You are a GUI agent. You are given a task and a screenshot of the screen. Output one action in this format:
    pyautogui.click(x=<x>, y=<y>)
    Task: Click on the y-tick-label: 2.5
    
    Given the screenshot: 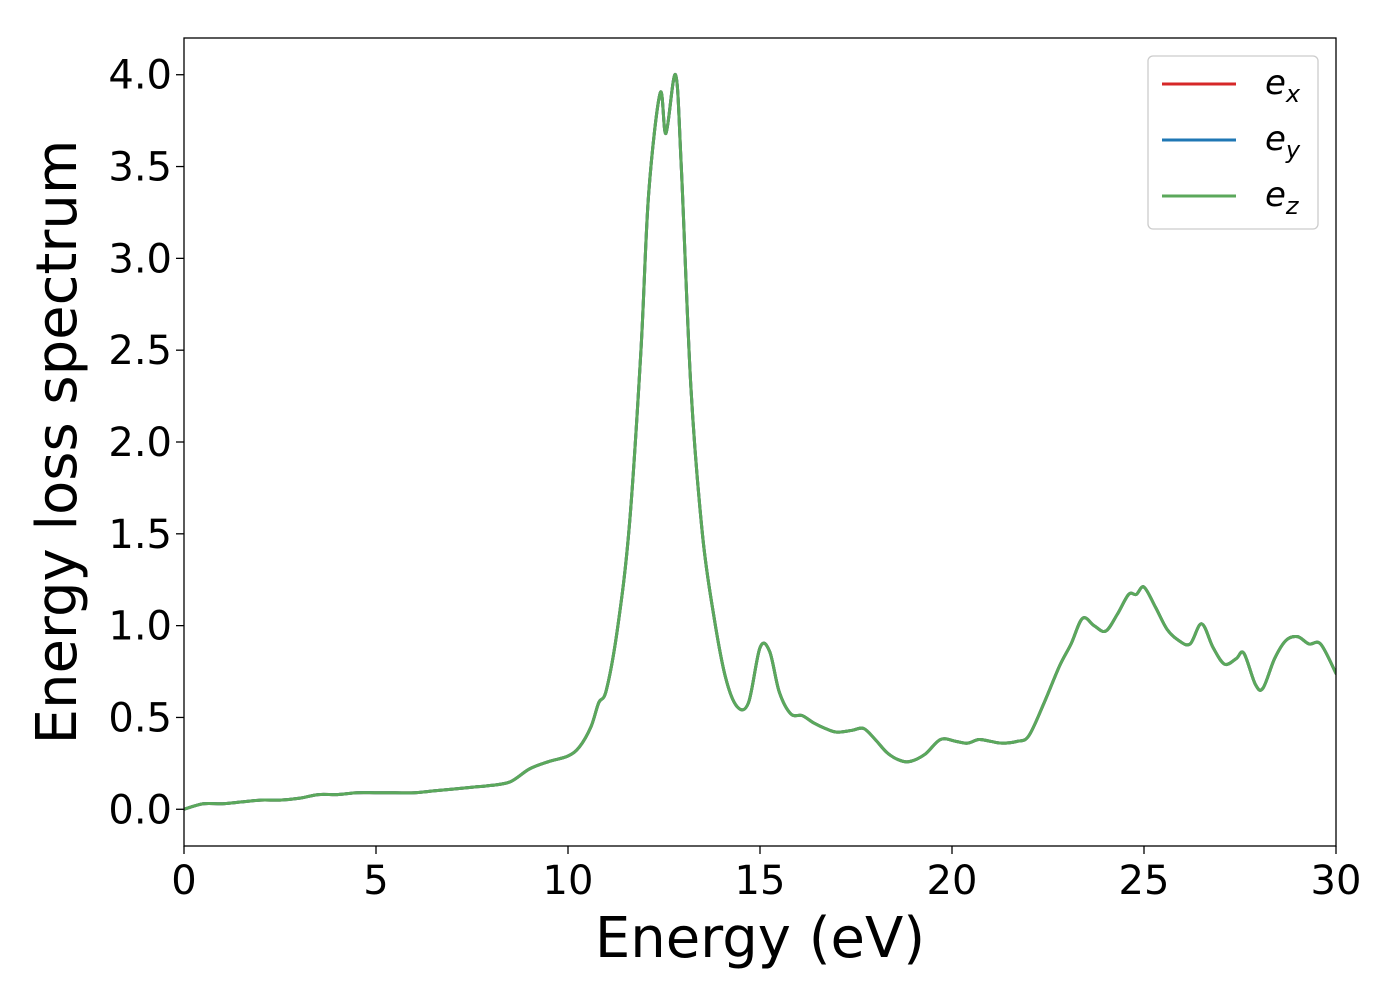 What is the action you would take?
    pyautogui.click(x=140, y=351)
    